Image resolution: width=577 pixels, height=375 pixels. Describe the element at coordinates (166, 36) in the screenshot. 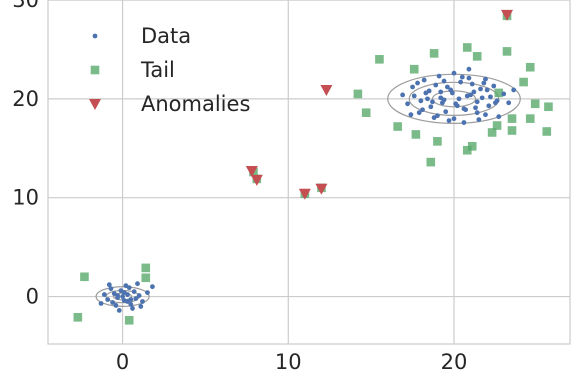

I see `legend-label: Data` at that location.